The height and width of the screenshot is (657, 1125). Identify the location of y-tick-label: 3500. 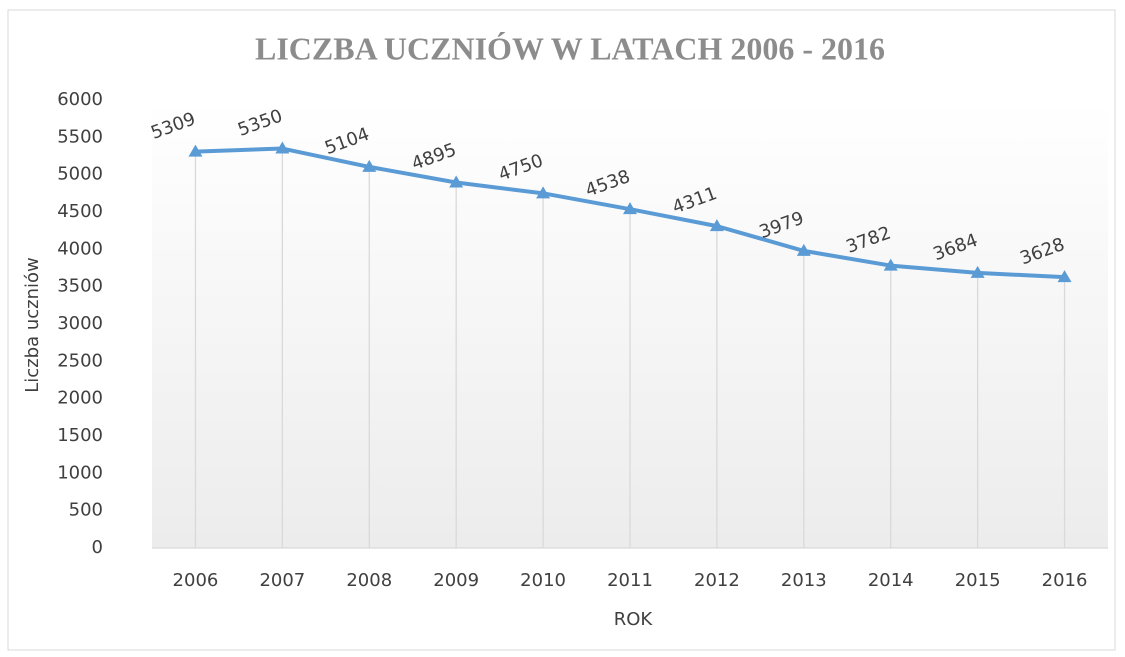
(80, 286).